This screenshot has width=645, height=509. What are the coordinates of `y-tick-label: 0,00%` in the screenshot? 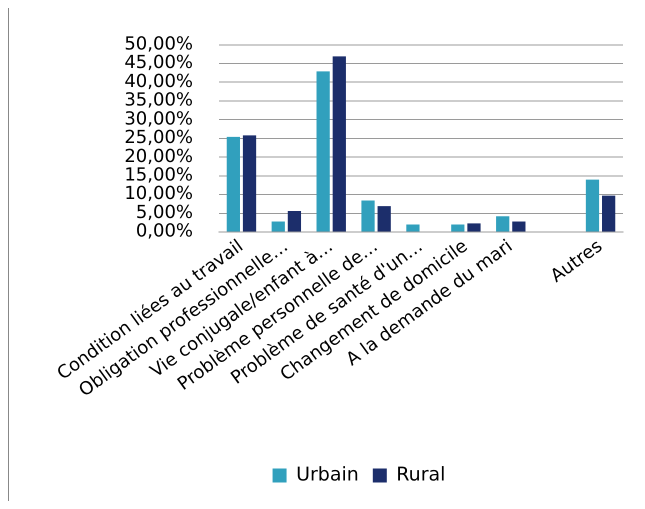 It's located at (164, 231).